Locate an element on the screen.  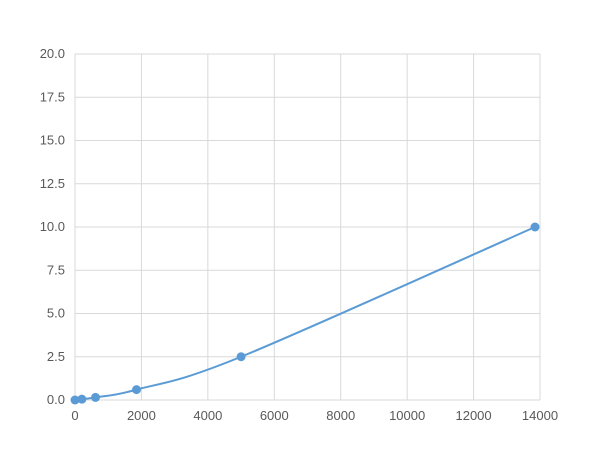
x-tick-label: 14000 is located at coordinates (540, 415).